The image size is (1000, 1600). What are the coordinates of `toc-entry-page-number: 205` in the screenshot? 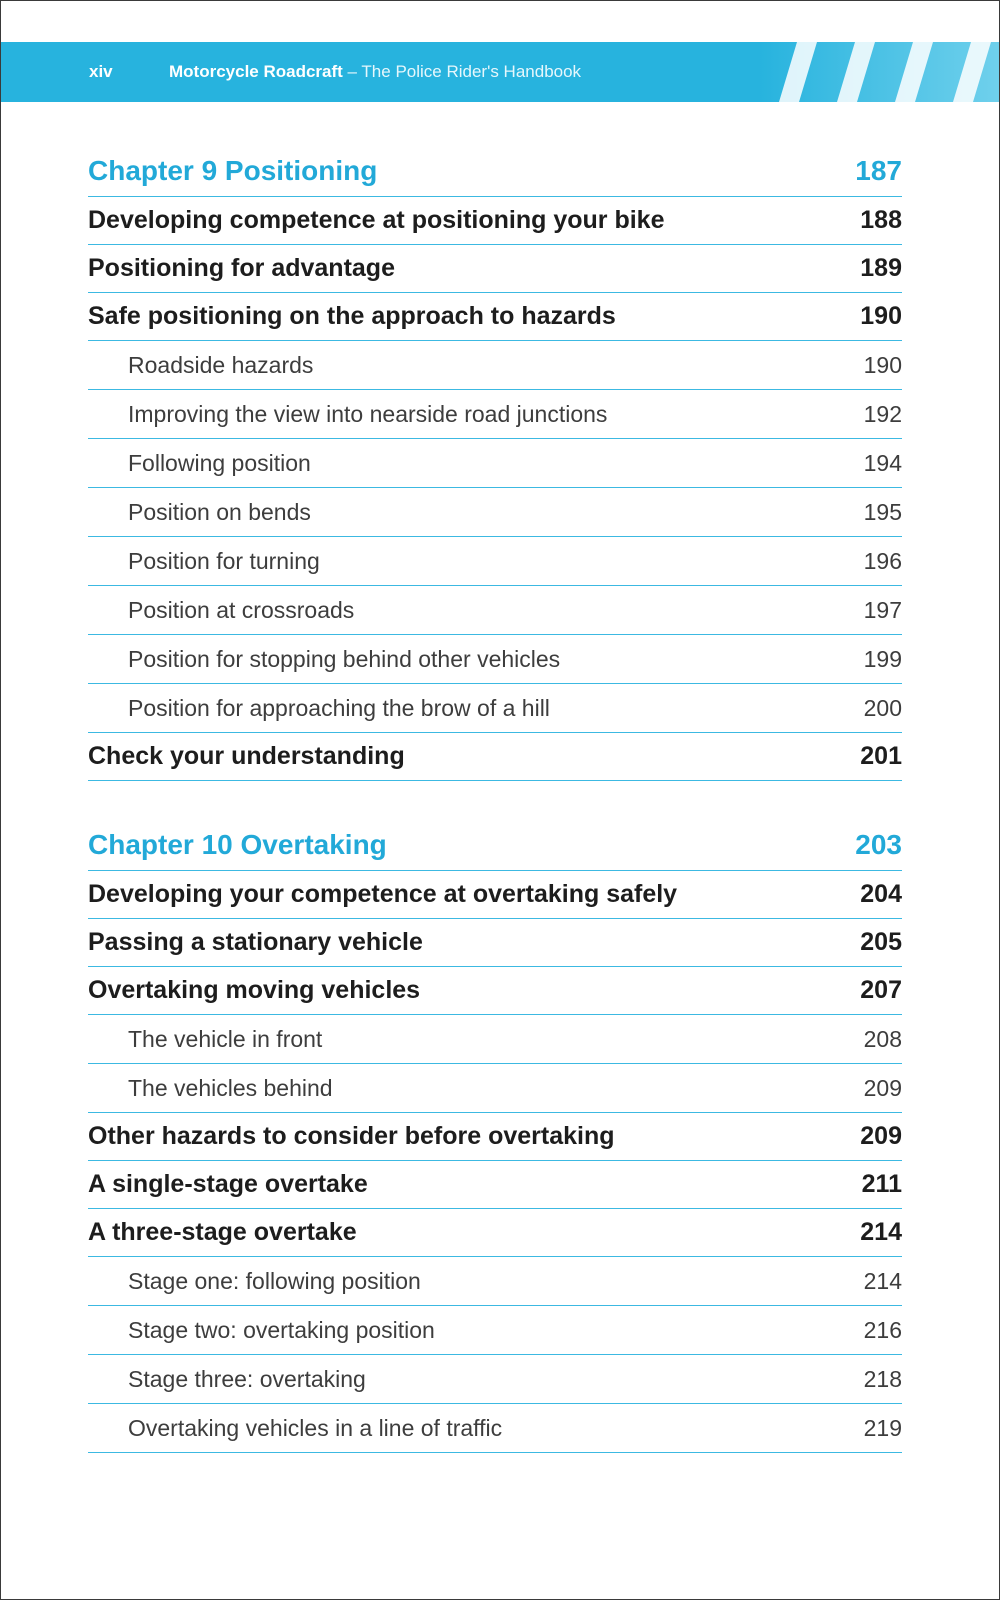 It's located at (881, 942).